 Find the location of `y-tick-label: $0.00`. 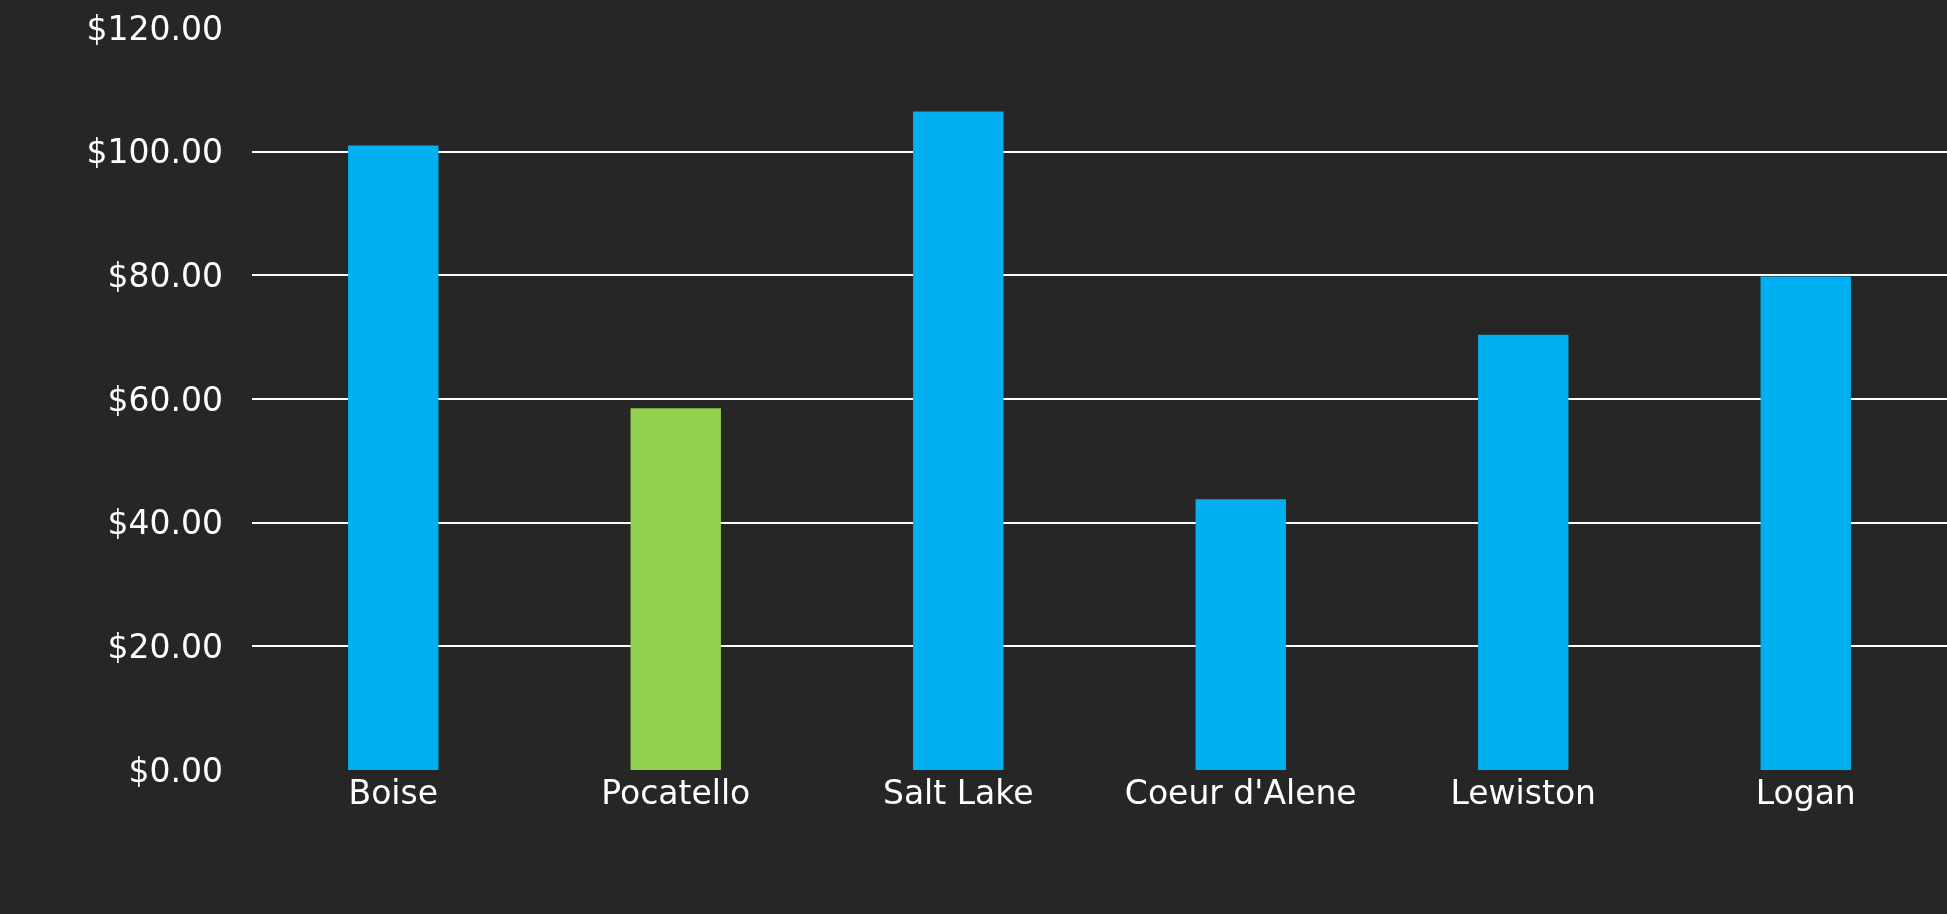

y-tick-label: $0.00 is located at coordinates (175, 770).